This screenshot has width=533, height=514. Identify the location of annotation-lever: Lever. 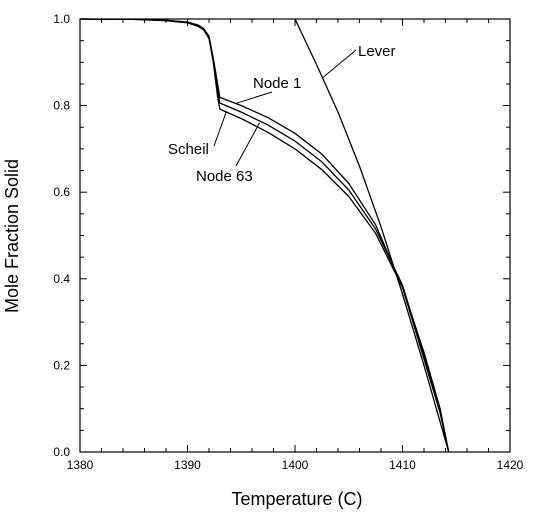
(377, 51).